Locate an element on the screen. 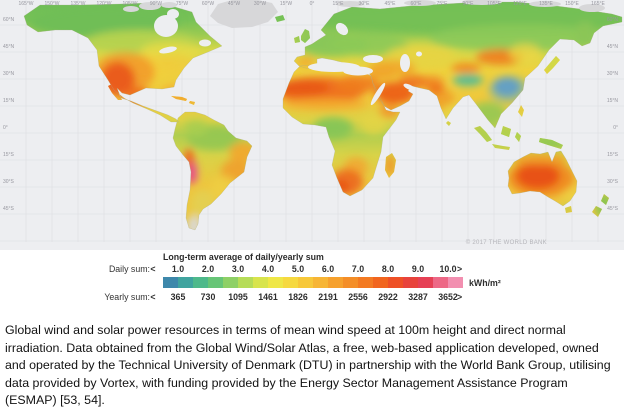 Image resolution: width=624 pixels, height=410 pixels. lon-label: 105°W is located at coordinates (130, 4).